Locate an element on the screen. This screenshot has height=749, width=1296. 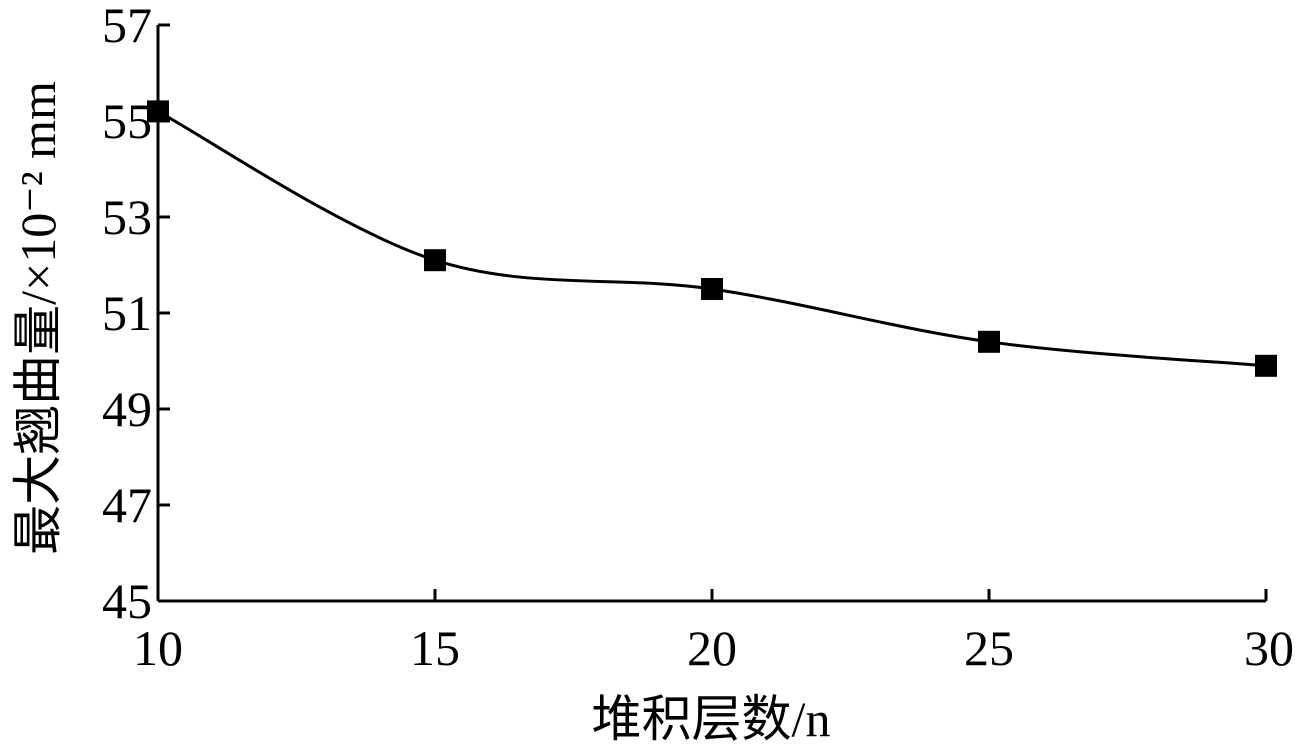
x-axis-ticks: 10 15 20 25 30 is located at coordinates (713, 632).